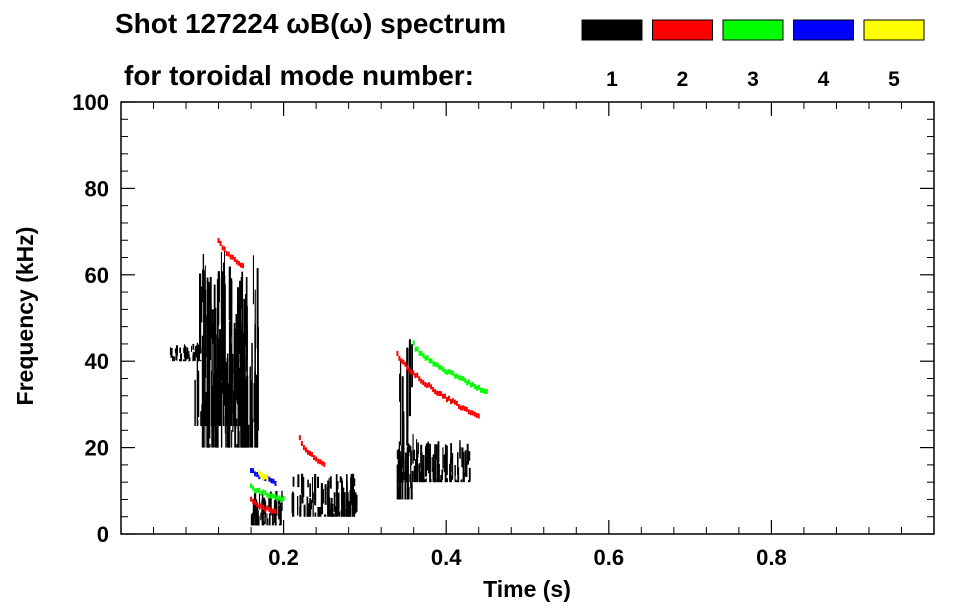 The height and width of the screenshot is (615, 963). Describe the element at coordinates (612, 79) in the screenshot. I see `legend-label-mode-1: 1` at that location.